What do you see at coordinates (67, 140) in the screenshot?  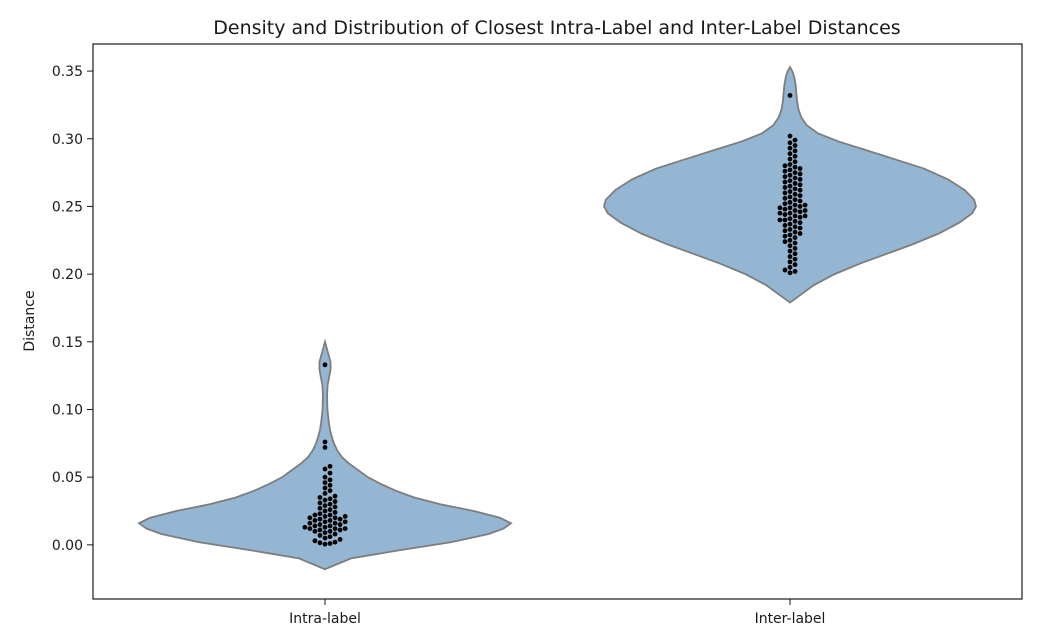 I see `y-tick-label: 0.30` at bounding box center [67, 140].